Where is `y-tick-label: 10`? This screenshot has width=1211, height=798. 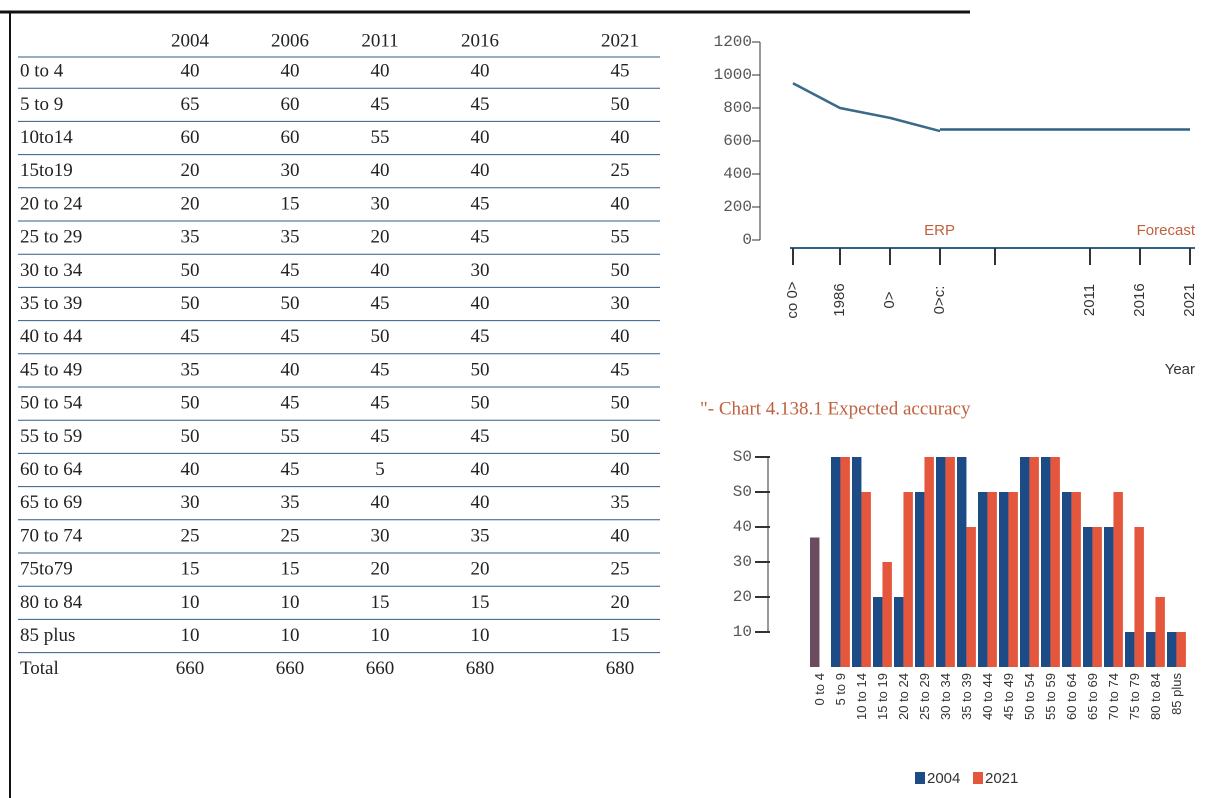 y-tick-label: 10 is located at coordinates (742, 632).